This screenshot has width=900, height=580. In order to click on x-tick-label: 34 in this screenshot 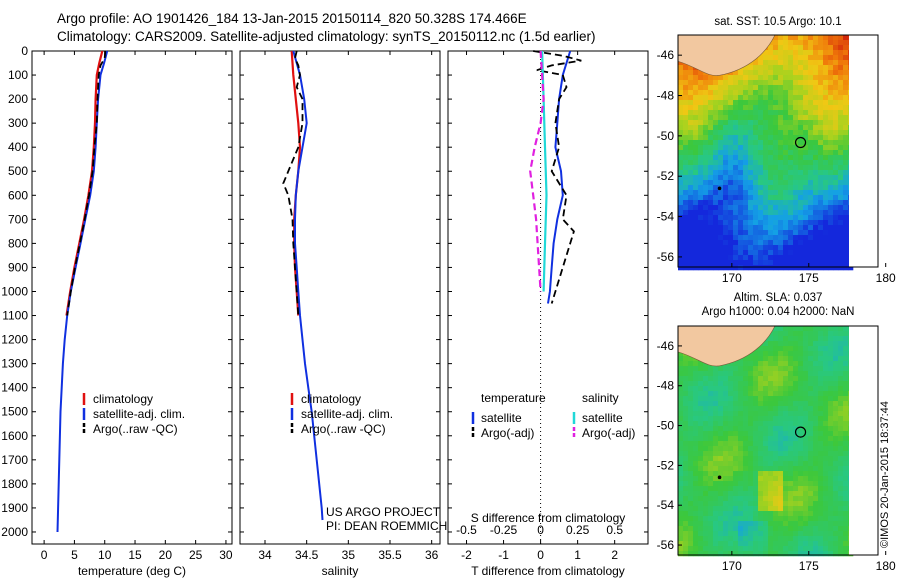, I will do `click(265, 555)`.